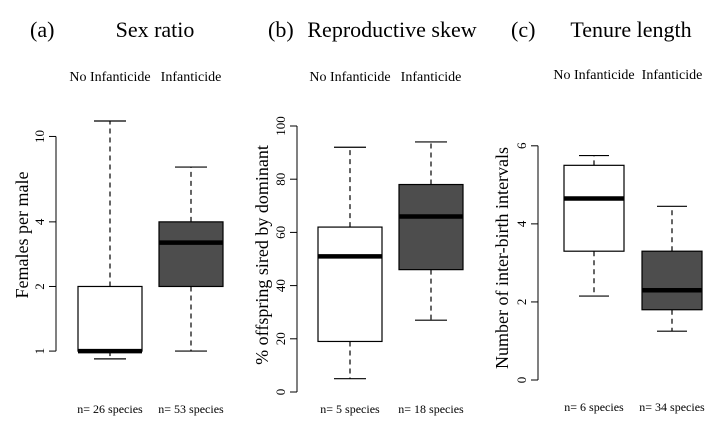  I want to click on panel-b-y-tick-label: 80, so click(280, 179).